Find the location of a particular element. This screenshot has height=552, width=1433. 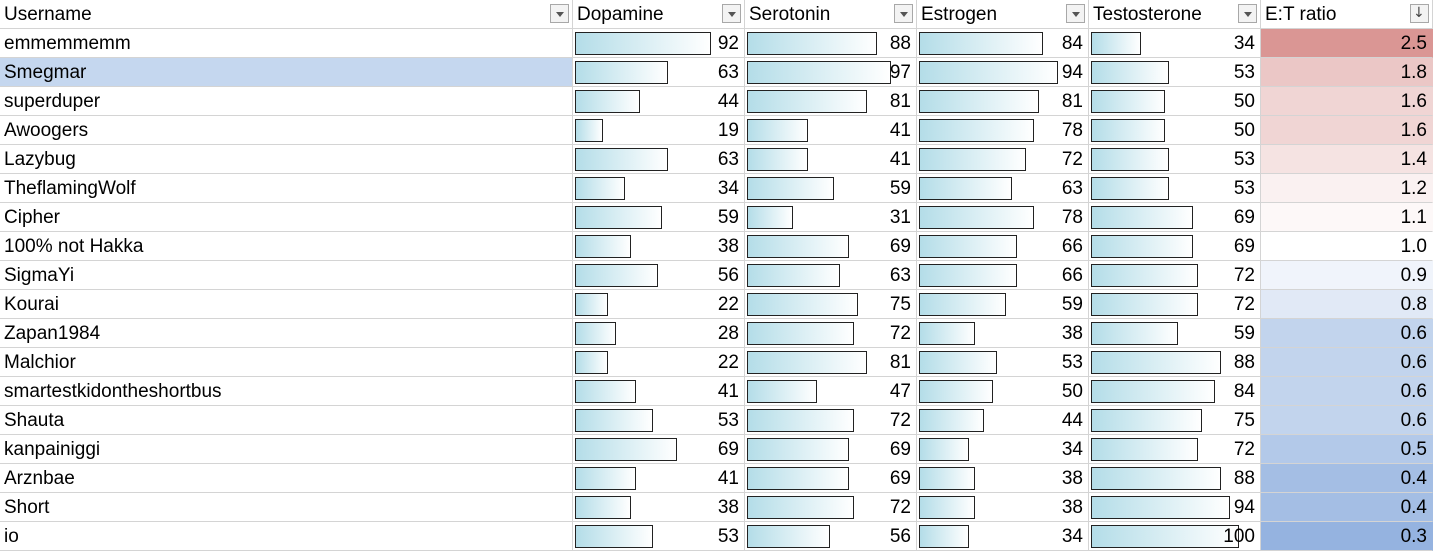

header-estrogen: Estrogen is located at coordinates (1003, 14).